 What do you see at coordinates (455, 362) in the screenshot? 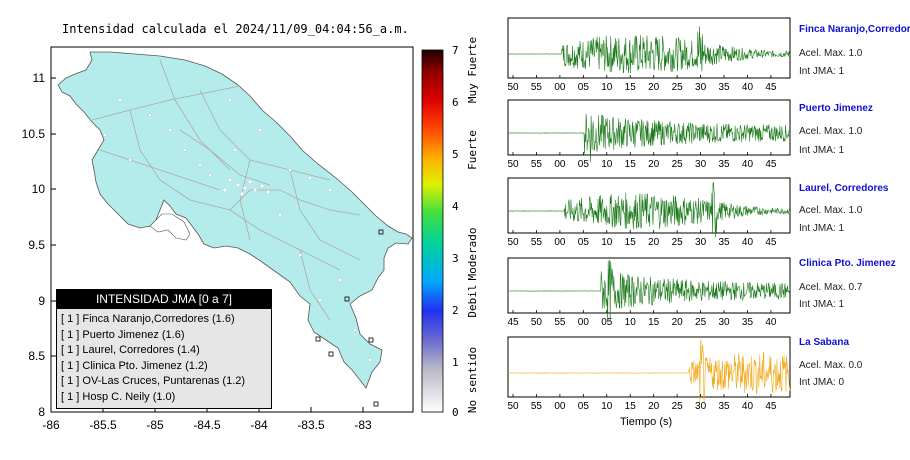
I see `colorbar-tick: 1` at bounding box center [455, 362].